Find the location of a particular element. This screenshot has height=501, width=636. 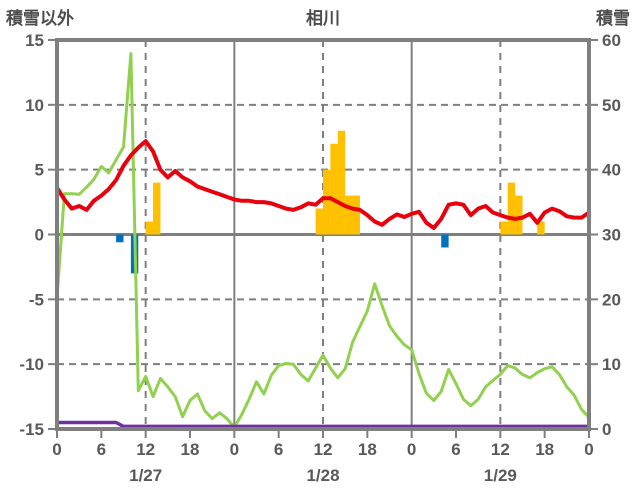

left-tick-label: -15 is located at coordinates (31, 429).